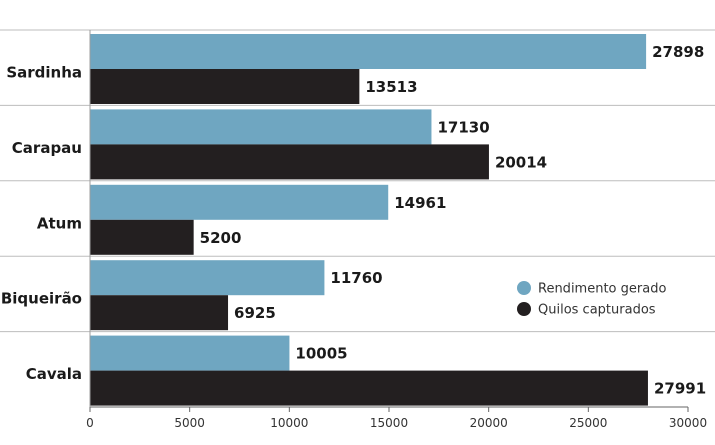 The width and height of the screenshot is (715, 445). I want to click on value-label-rendimento-gerado-sardinha: 27898, so click(678, 52).